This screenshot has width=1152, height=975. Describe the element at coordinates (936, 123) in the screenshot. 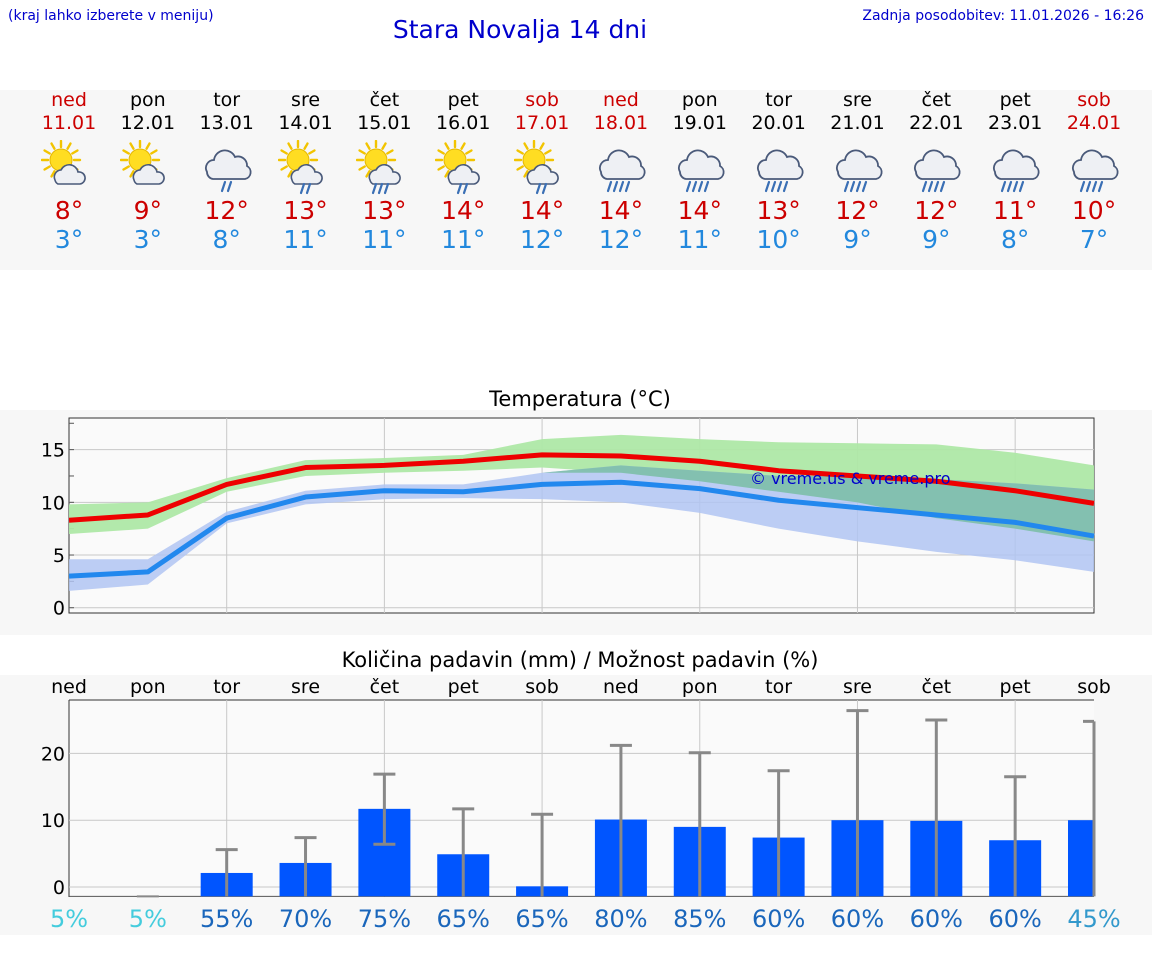

I see `day-date: 22.01` at that location.